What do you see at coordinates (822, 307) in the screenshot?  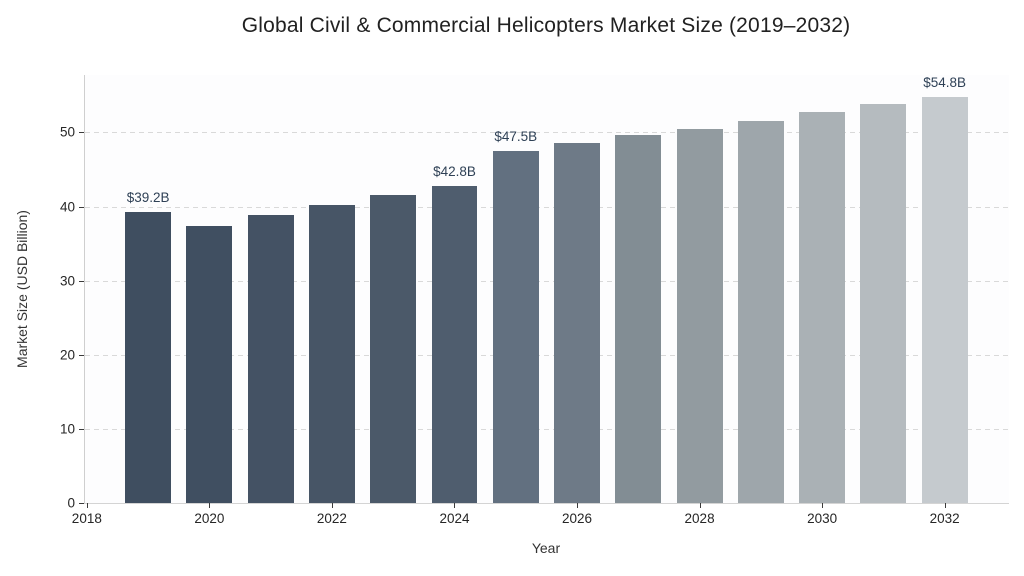 I see `bar-2030` at bounding box center [822, 307].